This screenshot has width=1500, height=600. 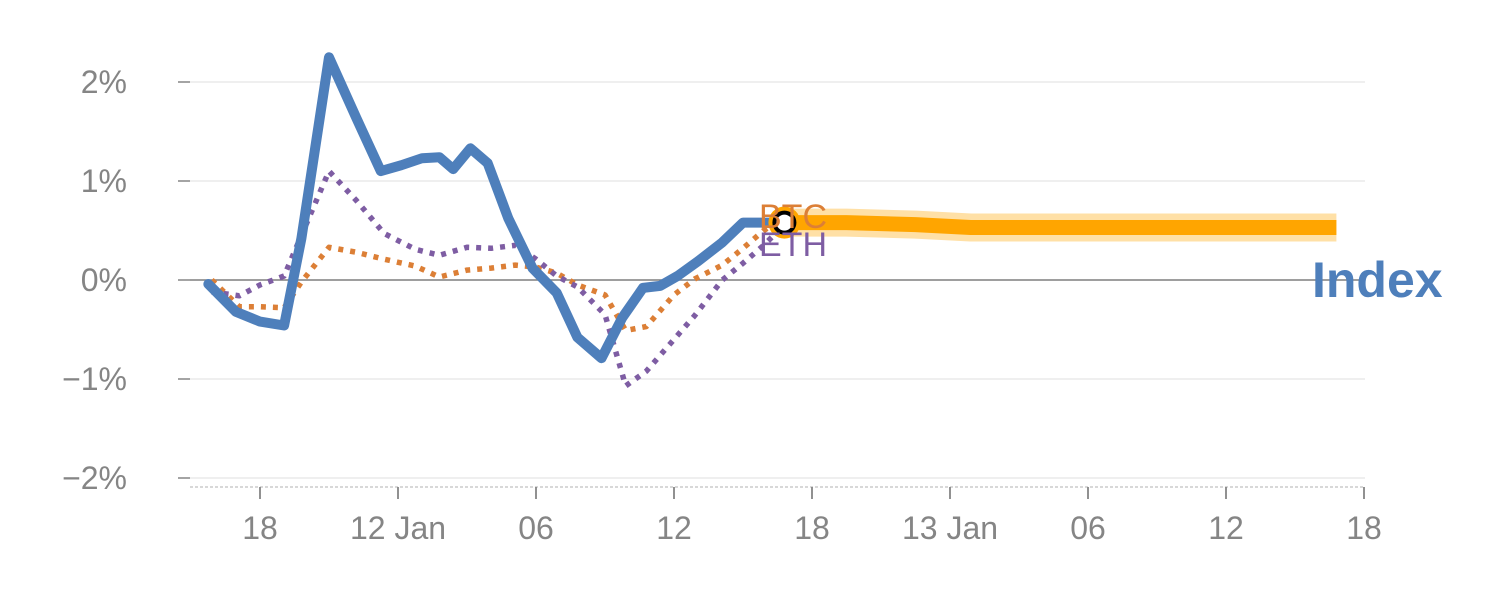 I want to click on x-tick-label: 13 Jan, so click(x=950, y=528).